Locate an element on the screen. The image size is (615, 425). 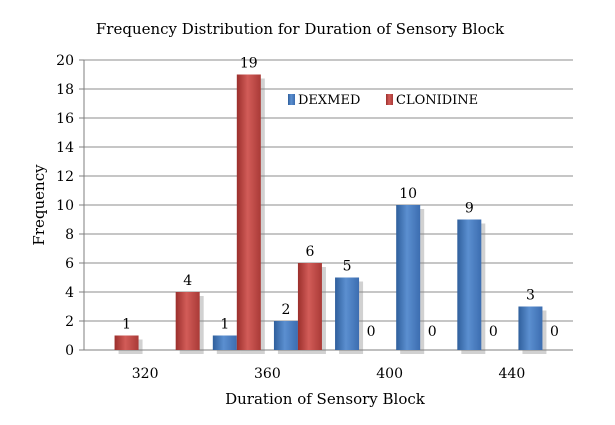
clonidine-data-label: 1 is located at coordinates (126, 325).